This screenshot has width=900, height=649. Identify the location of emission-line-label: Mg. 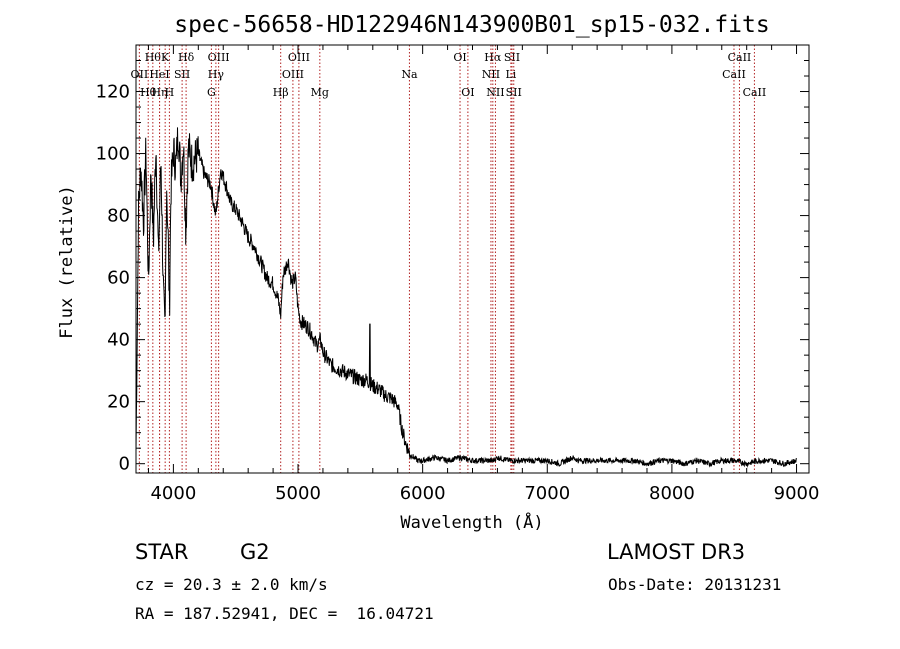
(320, 92).